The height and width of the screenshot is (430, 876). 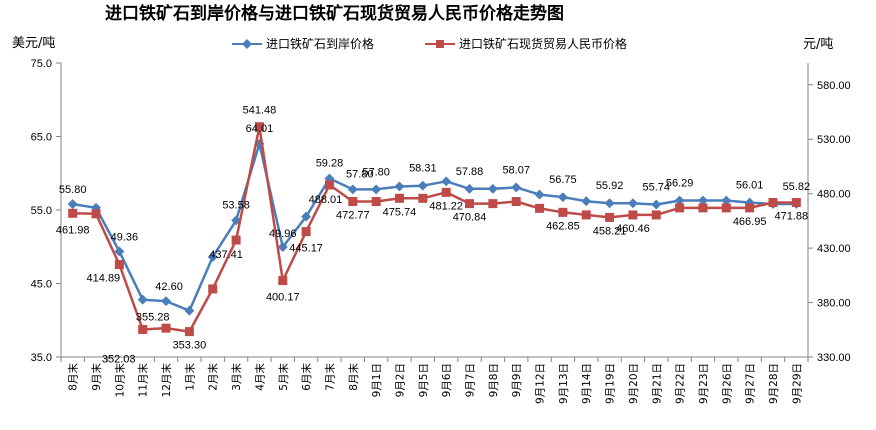 What do you see at coordinates (834, 304) in the screenshot?
I see `right-tick-label: 380.00` at bounding box center [834, 304].